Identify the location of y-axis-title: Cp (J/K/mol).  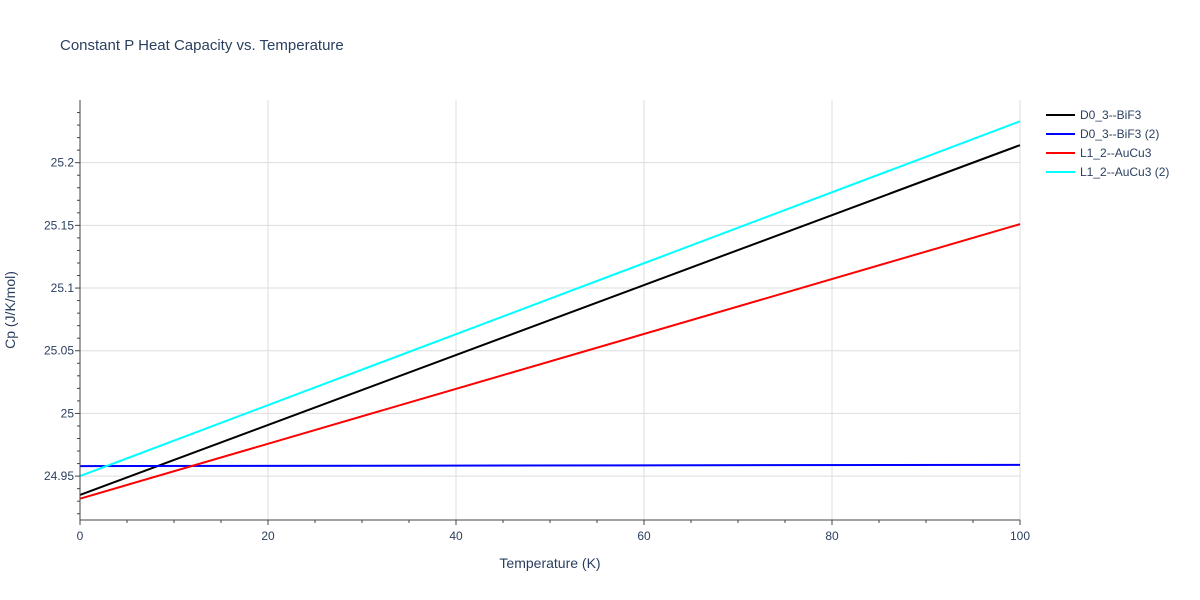
(10, 310).